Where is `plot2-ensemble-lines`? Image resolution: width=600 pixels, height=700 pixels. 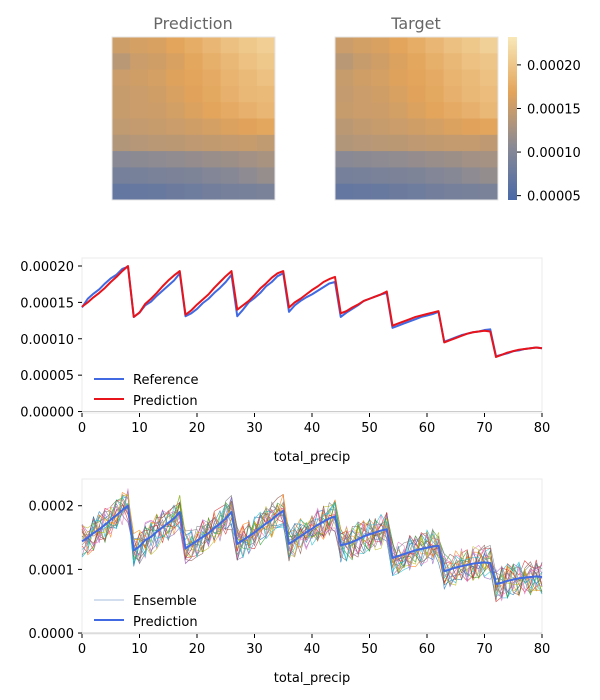 plot2-ensemble-lines is located at coordinates (312, 545).